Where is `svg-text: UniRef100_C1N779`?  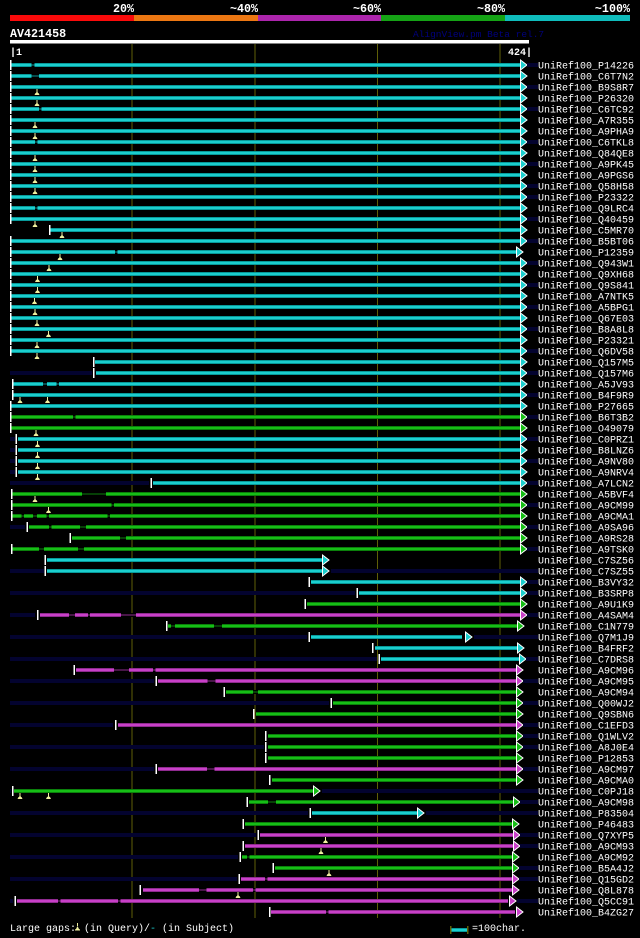 svg-text: UniRef100_C1N779 is located at coordinates (586, 628).